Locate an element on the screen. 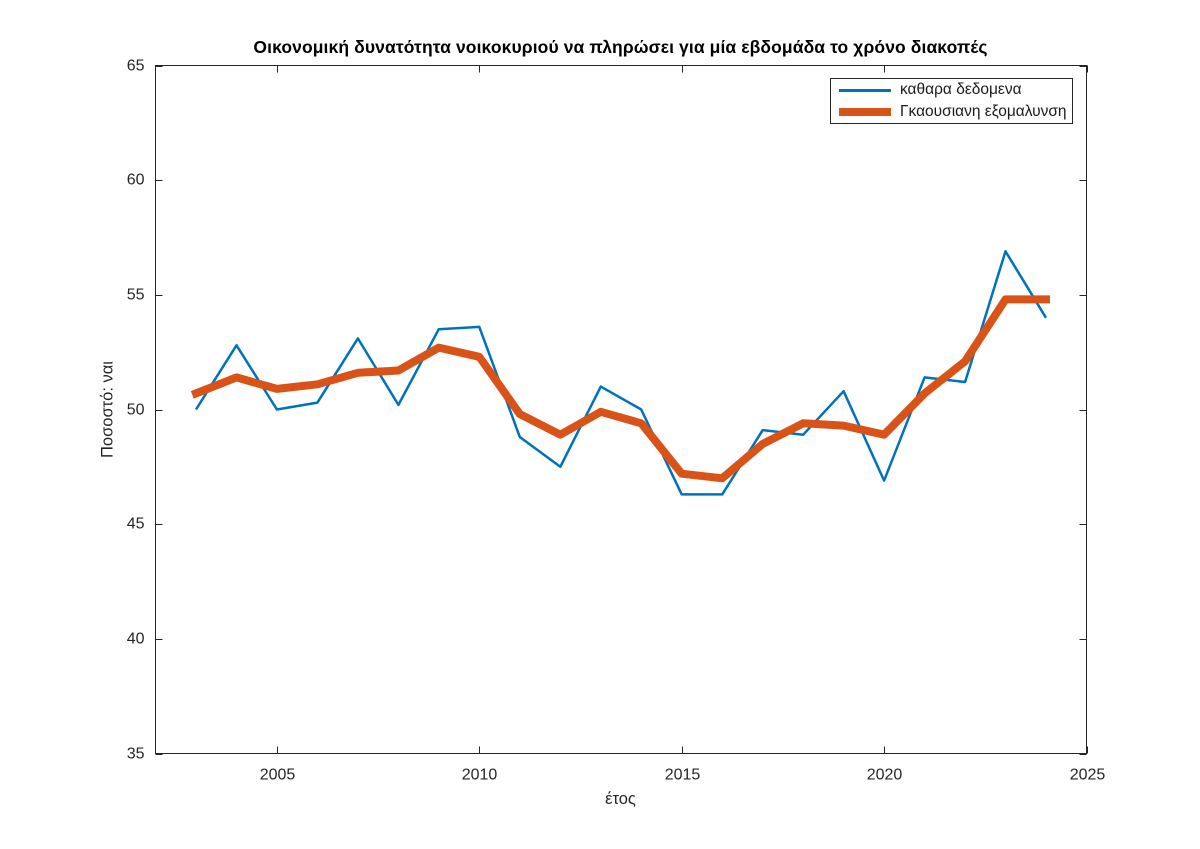 The height and width of the screenshot is (849, 1200). legend-line-sample-raw is located at coordinates (865, 90).